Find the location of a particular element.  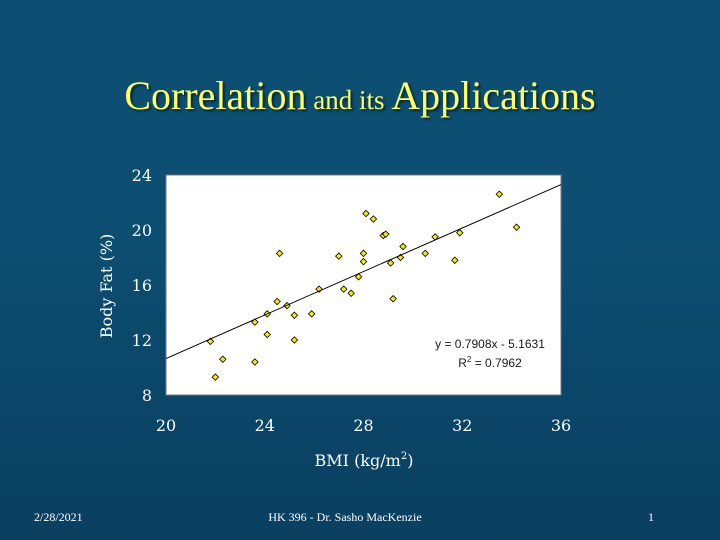

x-tick-labels: 20 24 28 32 36 is located at coordinates (363, 425).